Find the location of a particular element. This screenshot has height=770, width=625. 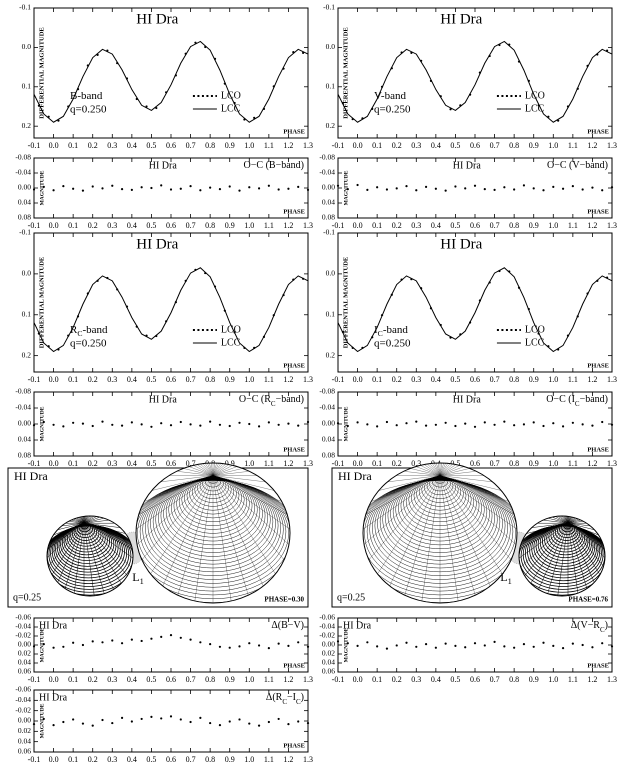

y-tick-label: 0.00 is located at coordinates (328, 644).